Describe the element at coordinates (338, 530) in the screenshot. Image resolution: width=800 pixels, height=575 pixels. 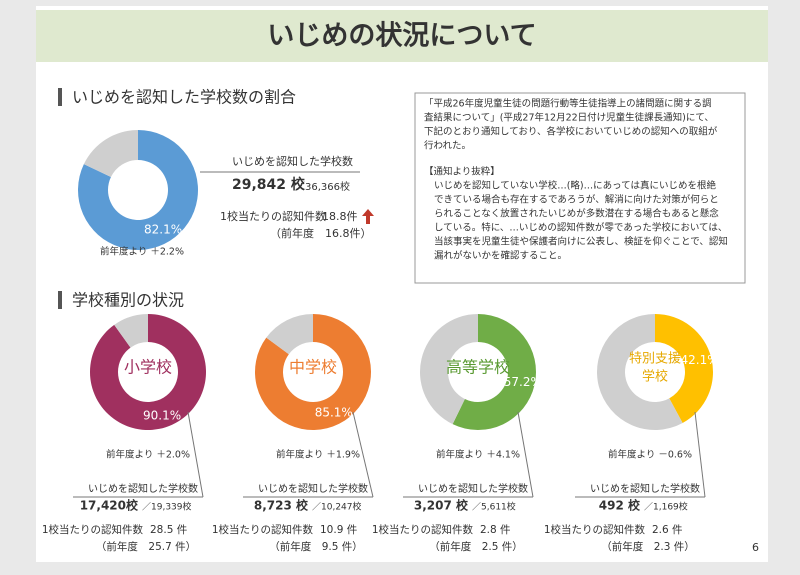
I see `per-school-value: 10.9 件` at that location.